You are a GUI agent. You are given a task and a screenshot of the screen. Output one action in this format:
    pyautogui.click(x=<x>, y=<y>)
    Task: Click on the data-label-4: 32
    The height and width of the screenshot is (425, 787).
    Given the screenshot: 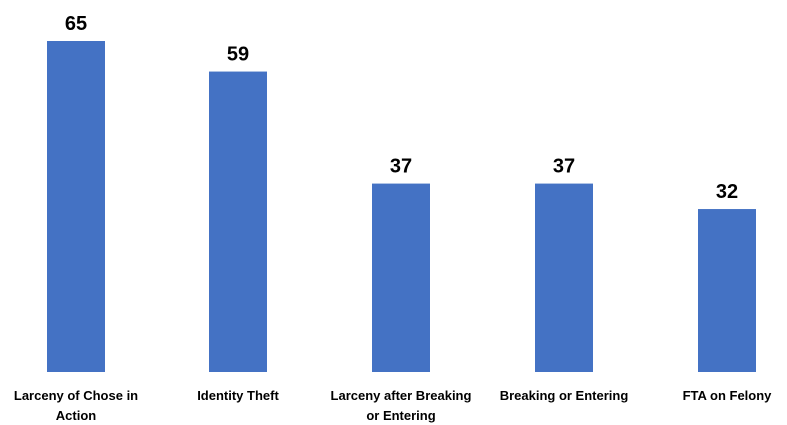 What is the action you would take?
    pyautogui.click(x=727, y=192)
    